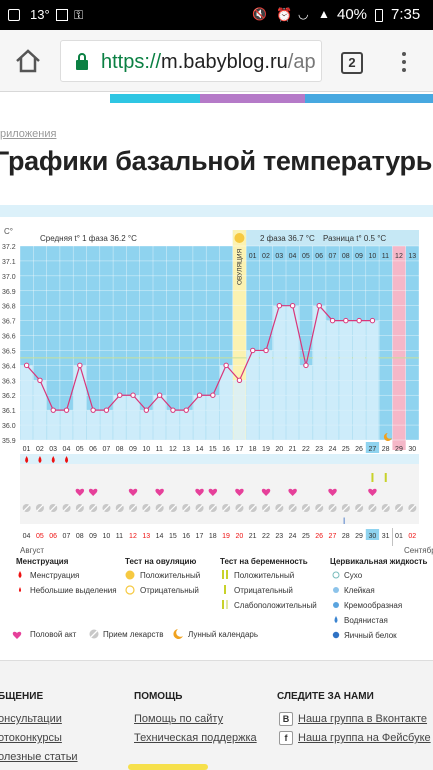  Describe the element at coordinates (239, 238) in the screenshot. I see `ovulation-sun-icon` at that location.